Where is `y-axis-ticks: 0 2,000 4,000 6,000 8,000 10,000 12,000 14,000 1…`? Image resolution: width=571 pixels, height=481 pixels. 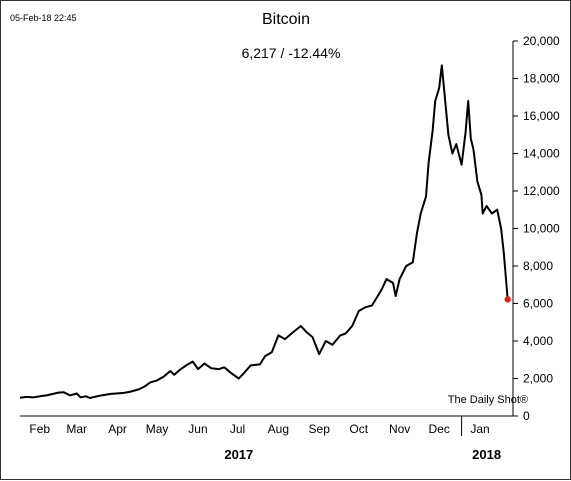
y-axis-ticks: 0 2,000 4,000 6,000 8,000 10,000 12,000 14,000 1… is located at coordinates (536, 228).